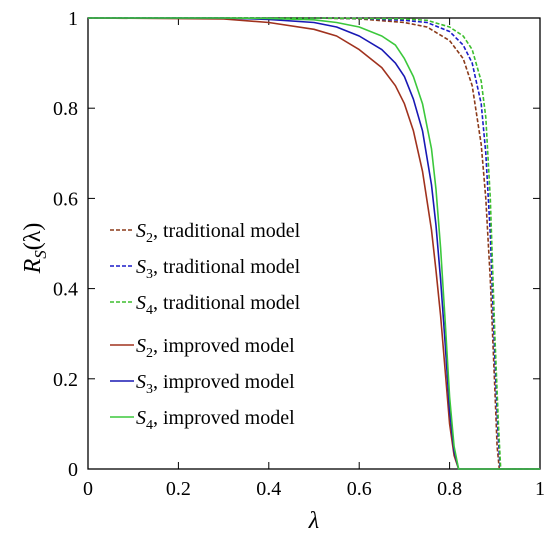 The image size is (550, 537). I want to click on x-axis-label: λ, so click(313, 521).